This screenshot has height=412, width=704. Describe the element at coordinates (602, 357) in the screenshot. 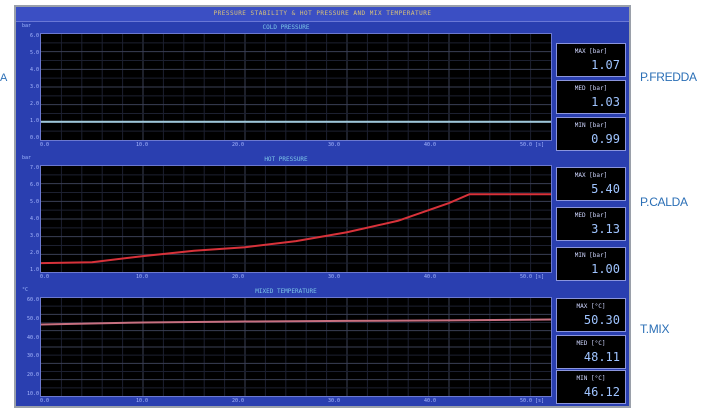

I see `stat-value: 48.11` at that location.